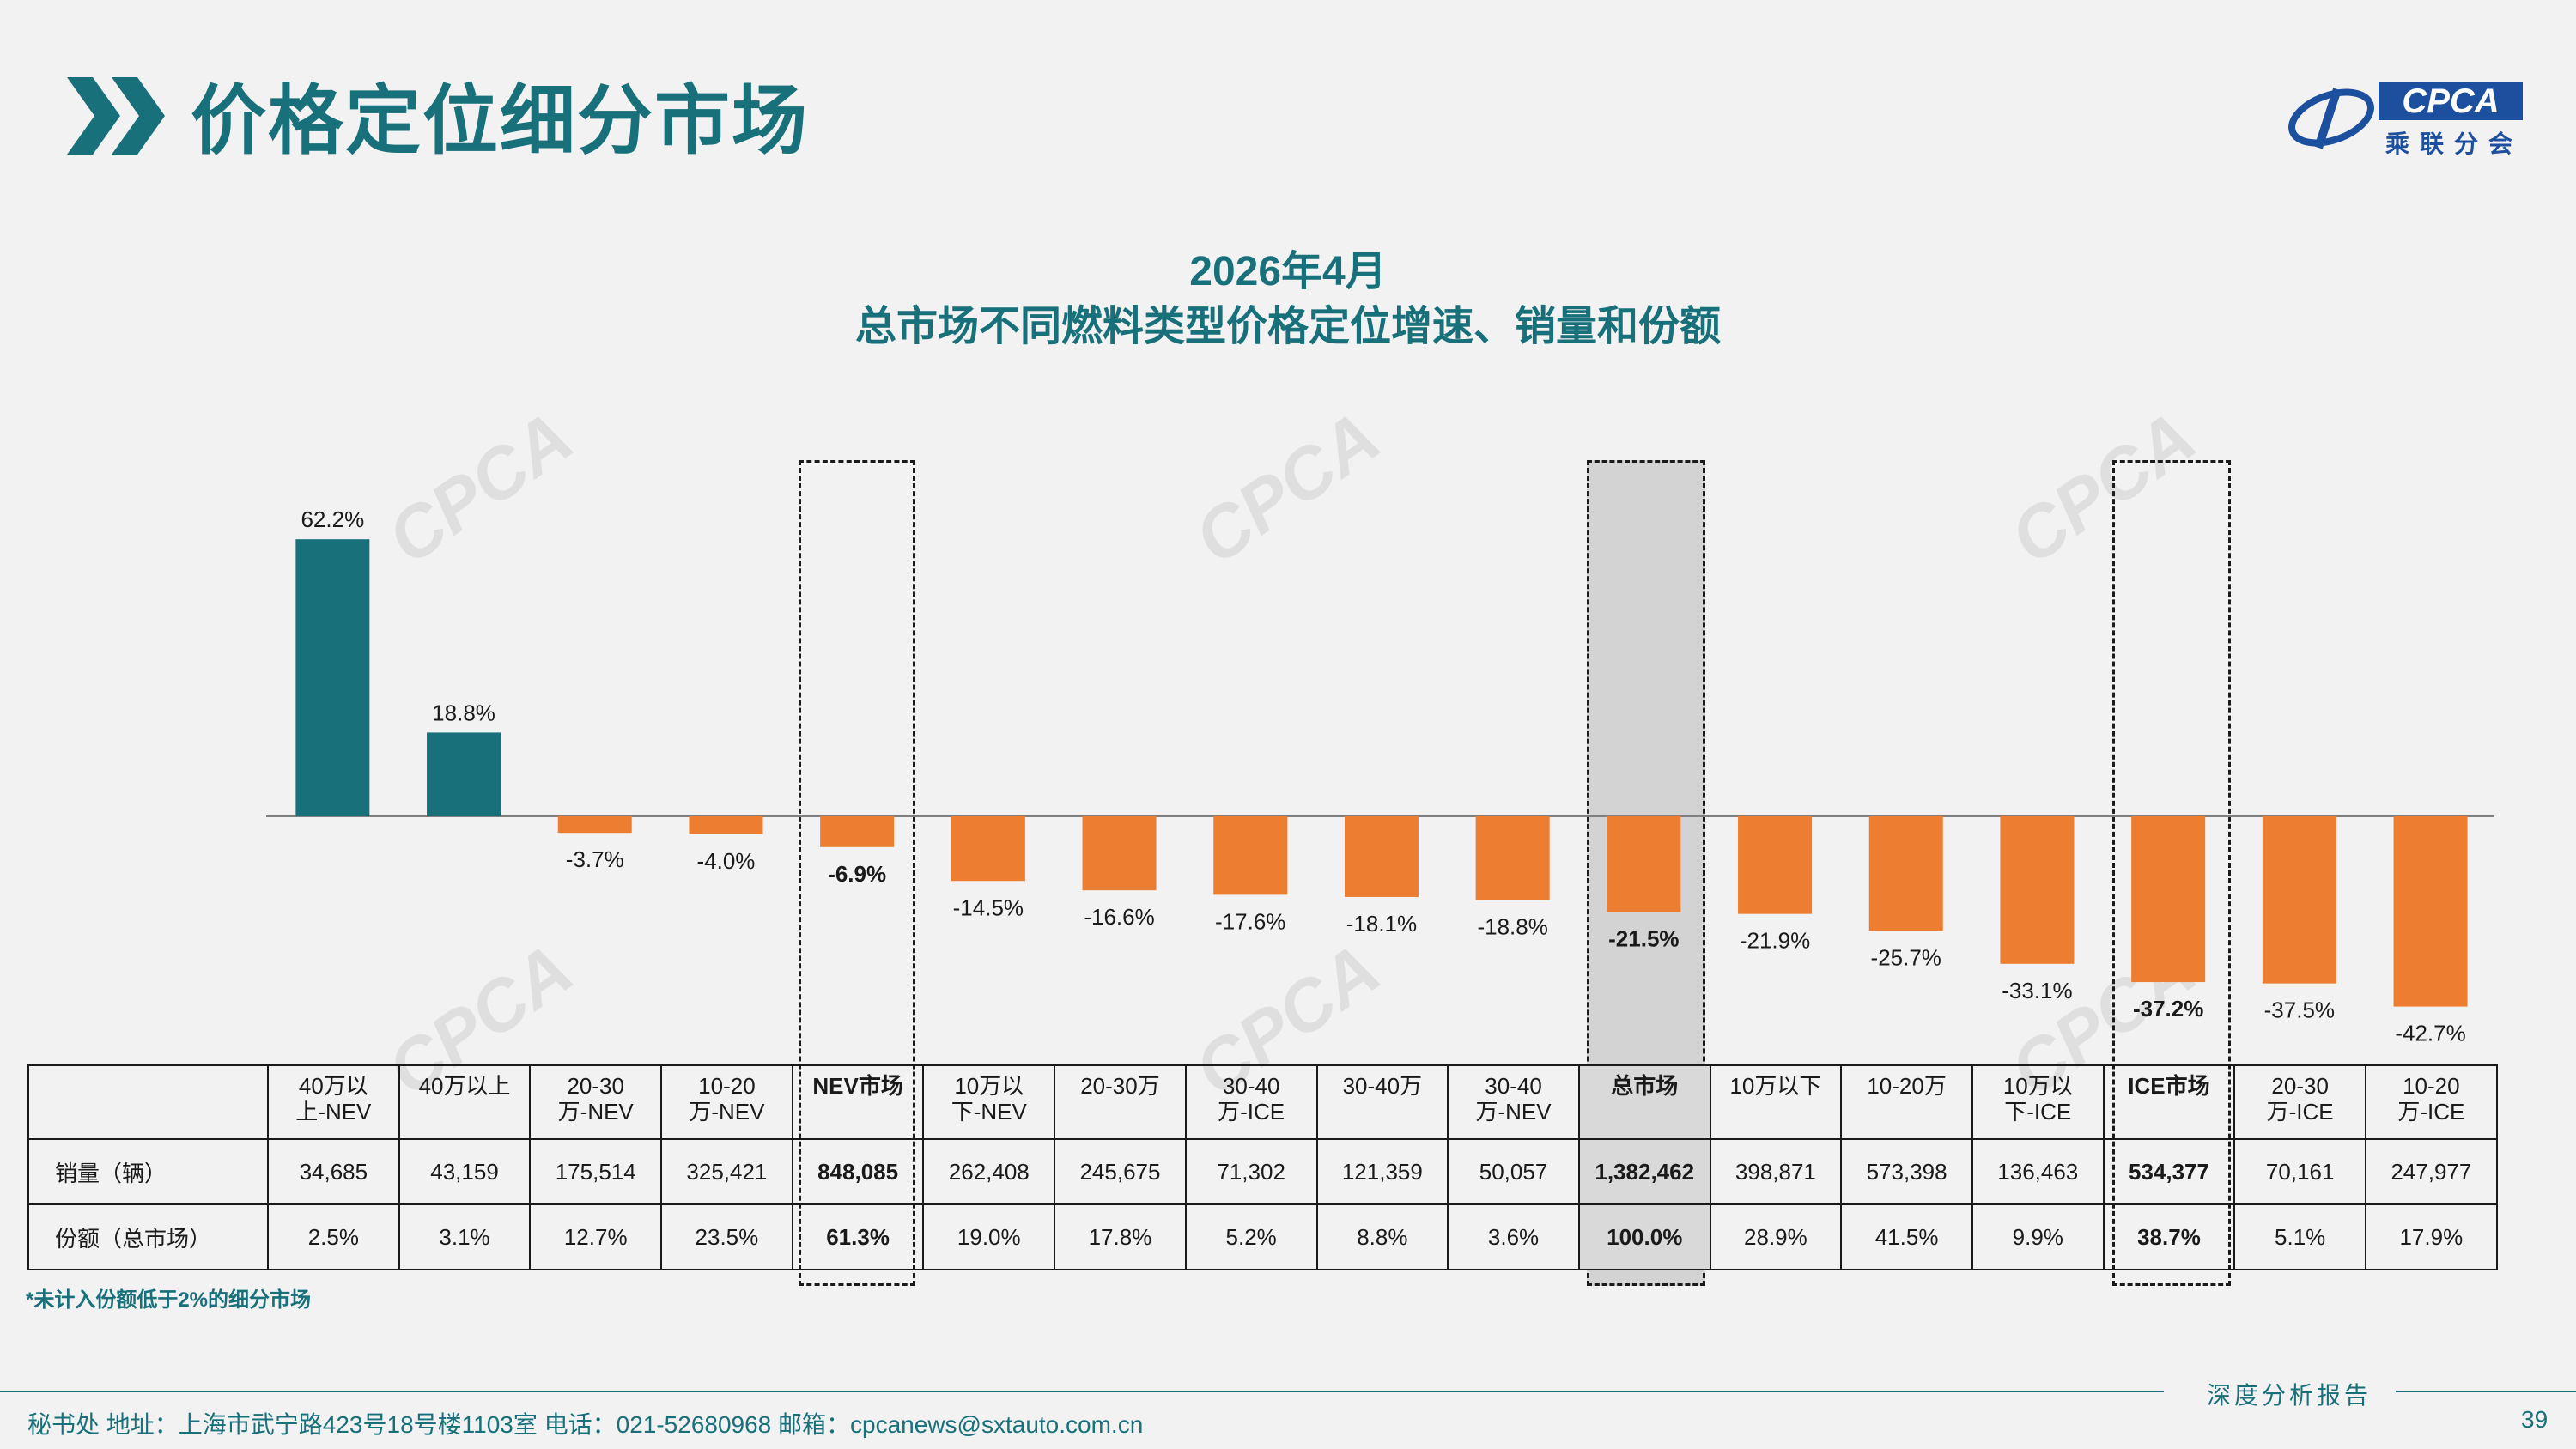  What do you see at coordinates (148, 1171) in the screenshot?
I see `table-row-label: 销量（辆）` at bounding box center [148, 1171].